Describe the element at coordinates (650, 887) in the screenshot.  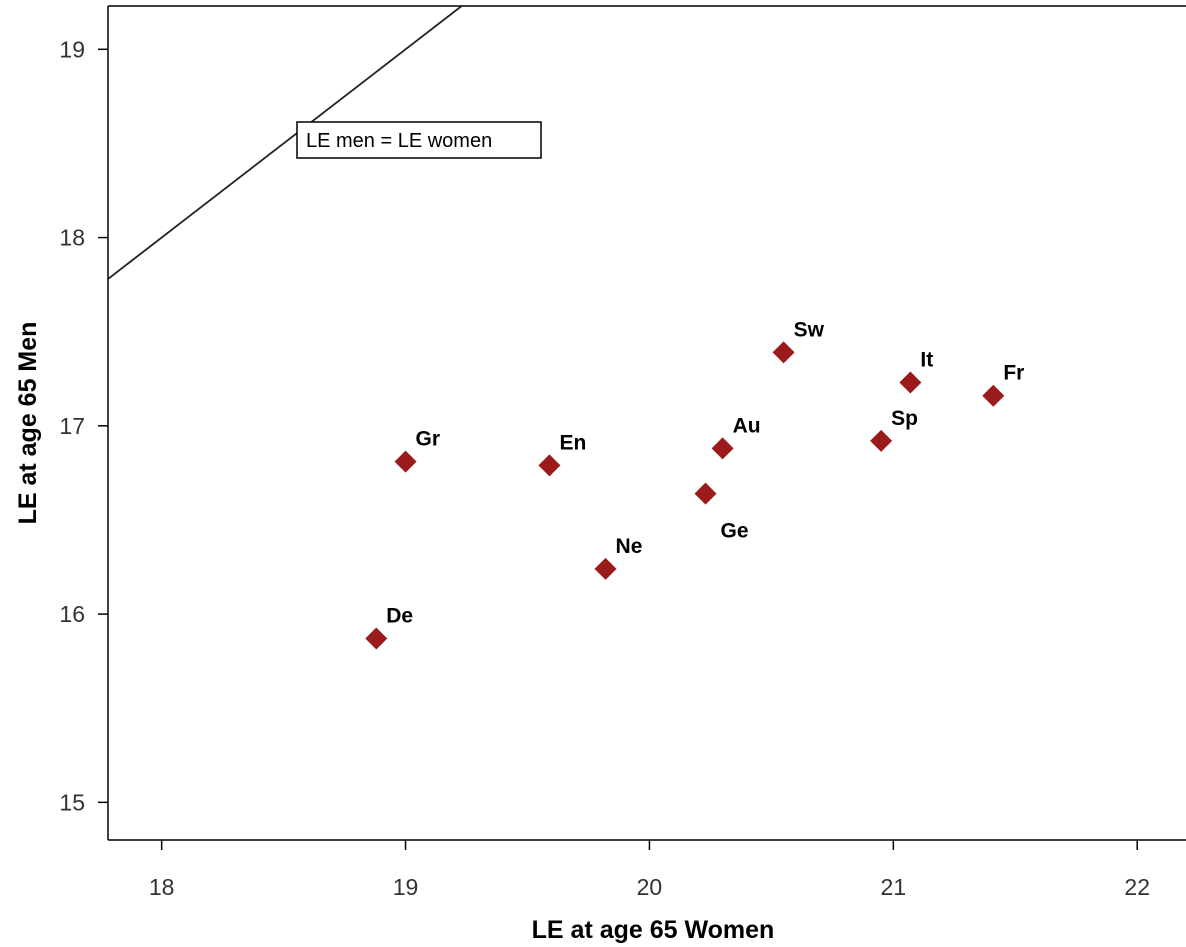
I see `x-tick-label: 20` at that location.